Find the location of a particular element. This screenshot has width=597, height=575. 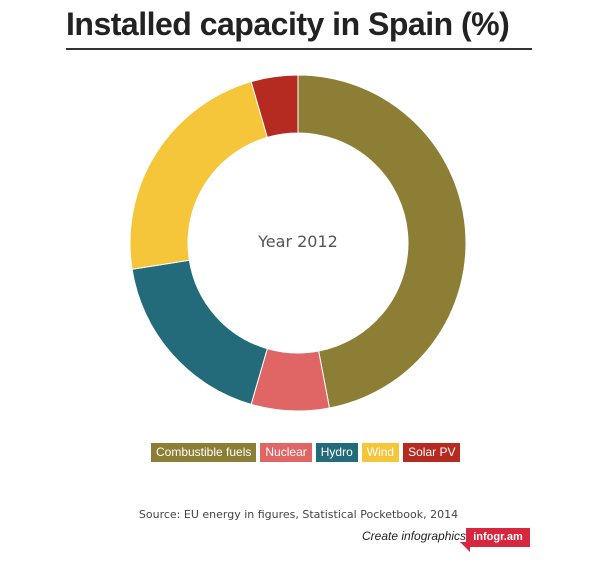

donut-slice-wind is located at coordinates (198, 175).